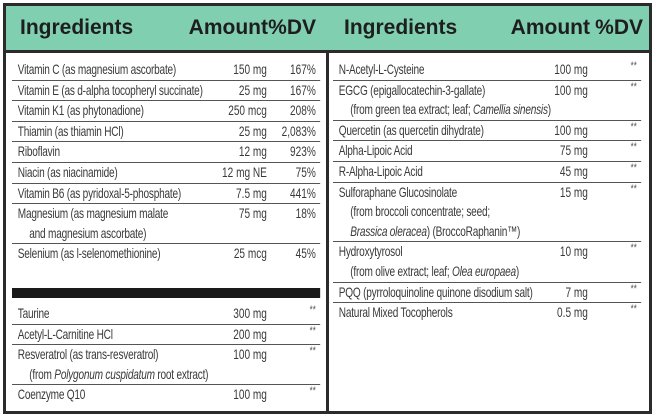  Describe the element at coordinates (181, 373) in the screenshot. I see `source-text-end: root extract)` at that location.